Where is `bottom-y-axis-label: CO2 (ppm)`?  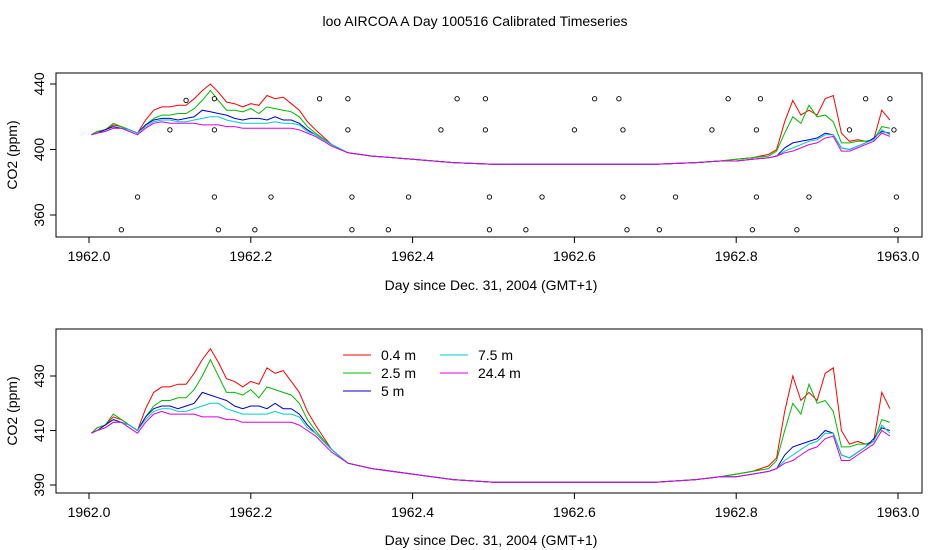 bottom-y-axis-label: CO2 (ppm) is located at coordinates (12, 410).